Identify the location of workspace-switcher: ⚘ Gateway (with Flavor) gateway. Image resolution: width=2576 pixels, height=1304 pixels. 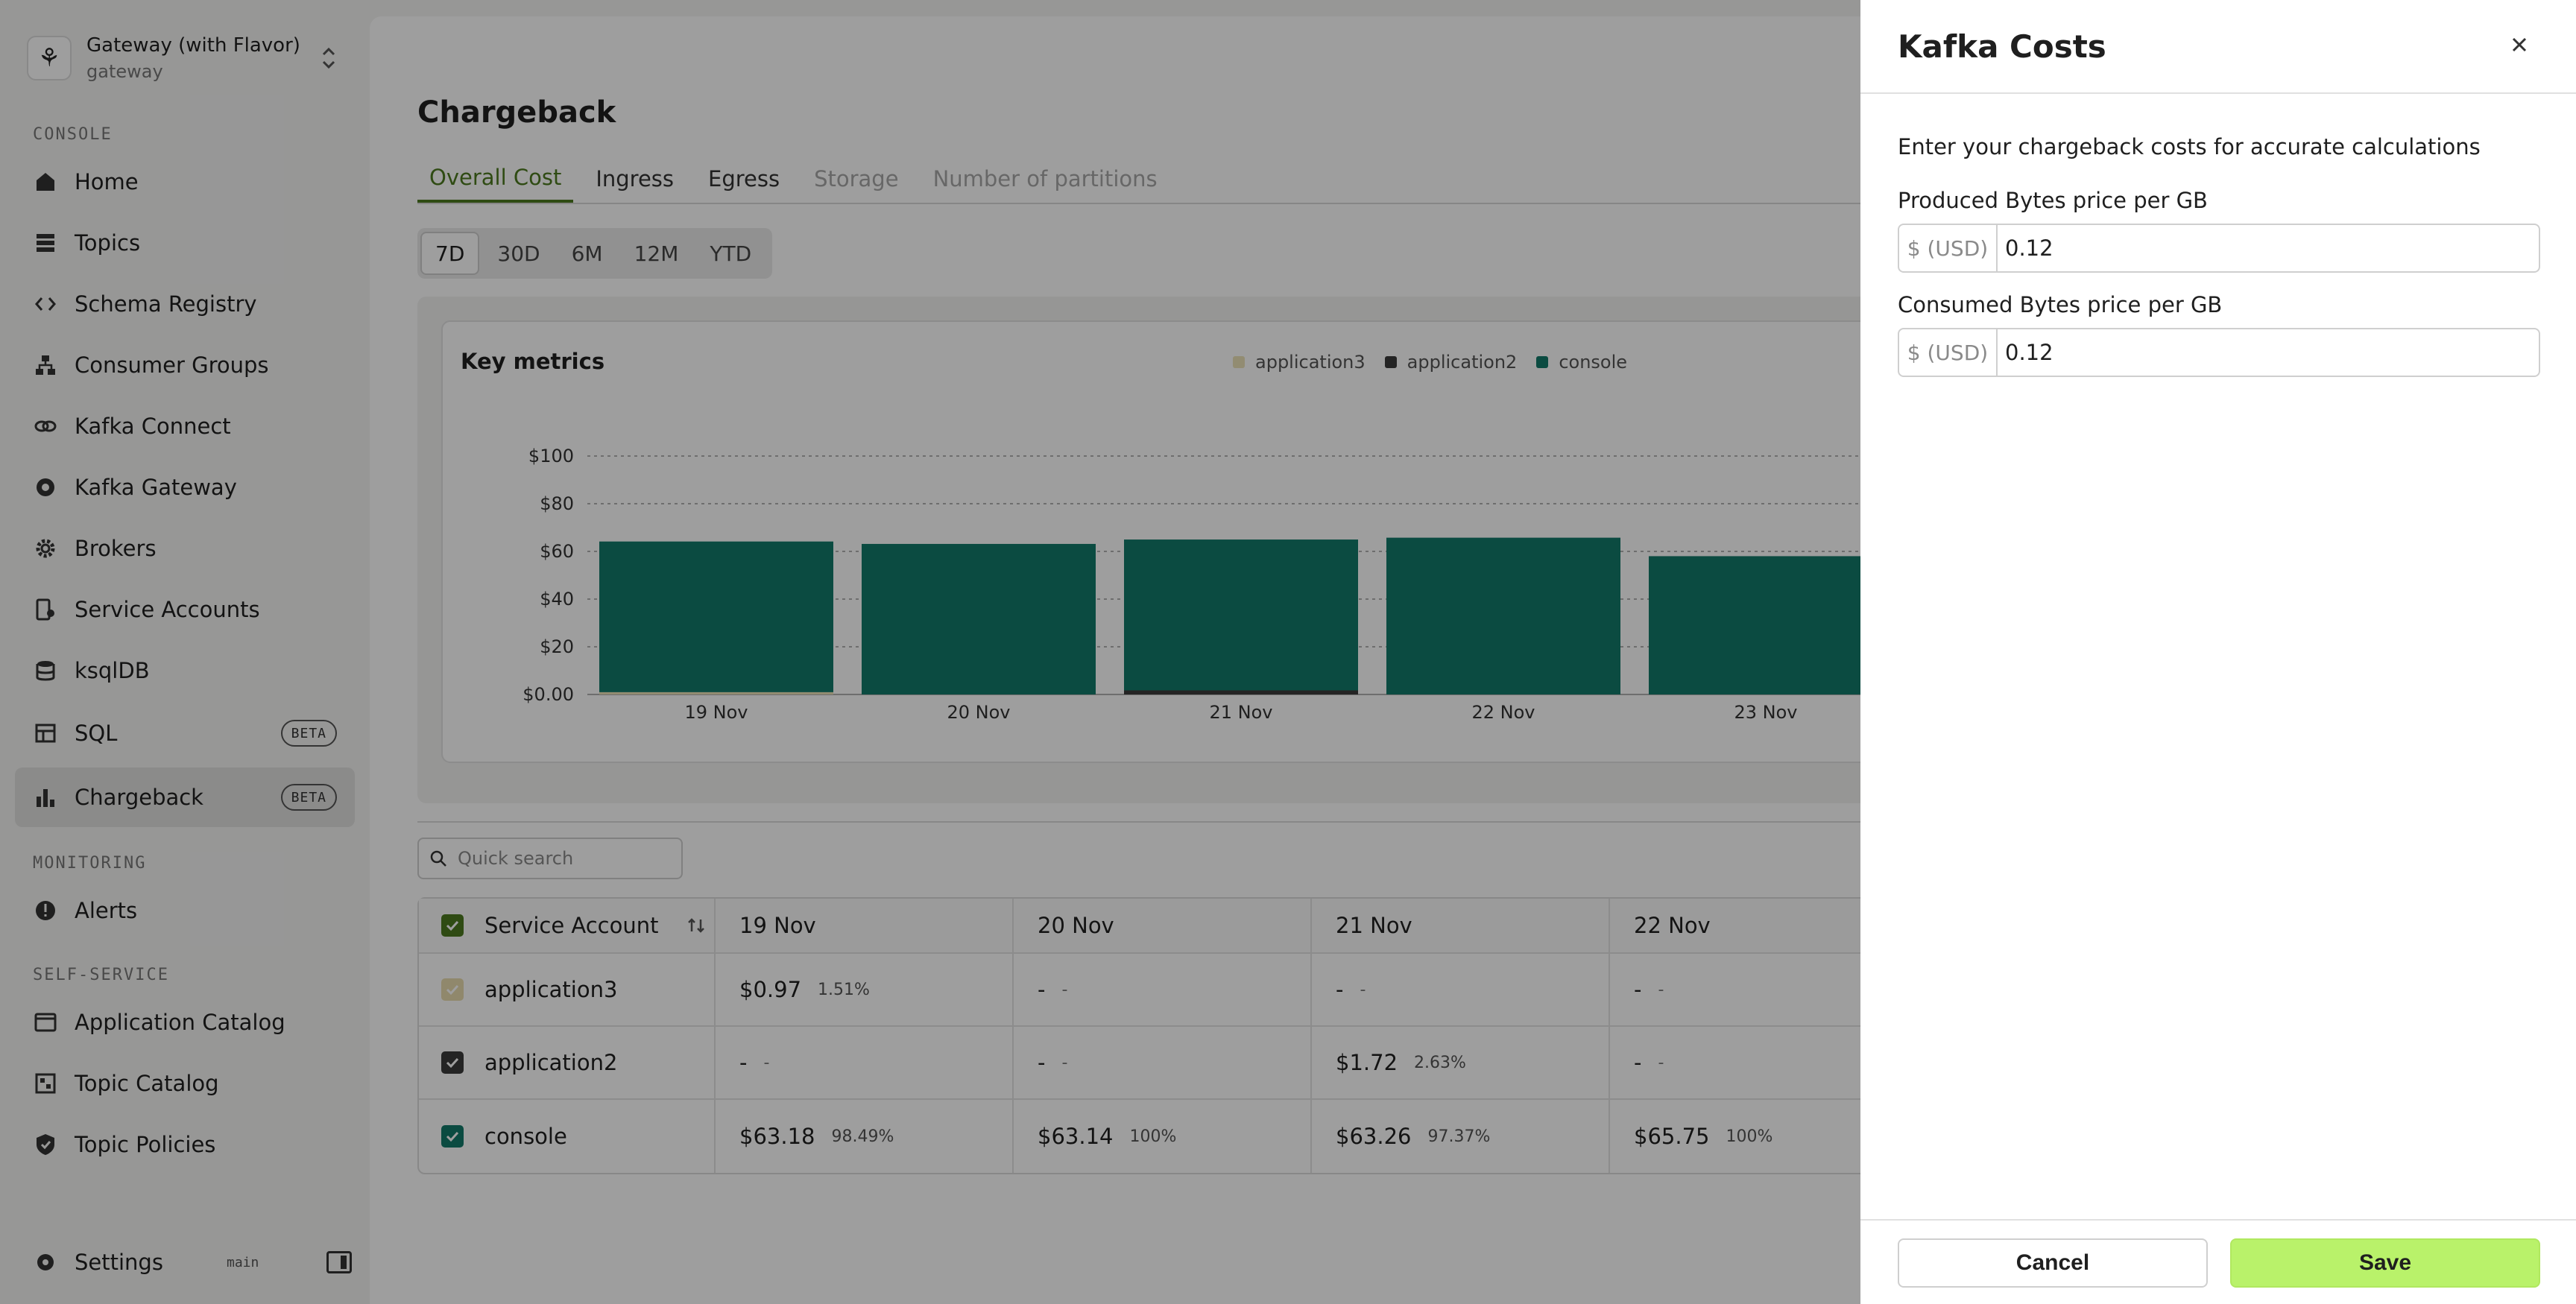
(183, 58).